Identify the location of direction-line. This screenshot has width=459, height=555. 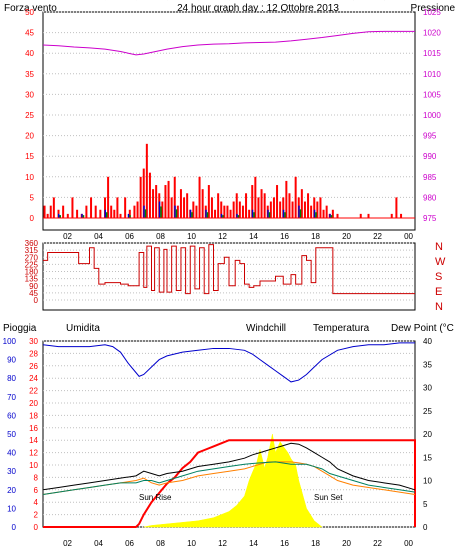
(229, 269).